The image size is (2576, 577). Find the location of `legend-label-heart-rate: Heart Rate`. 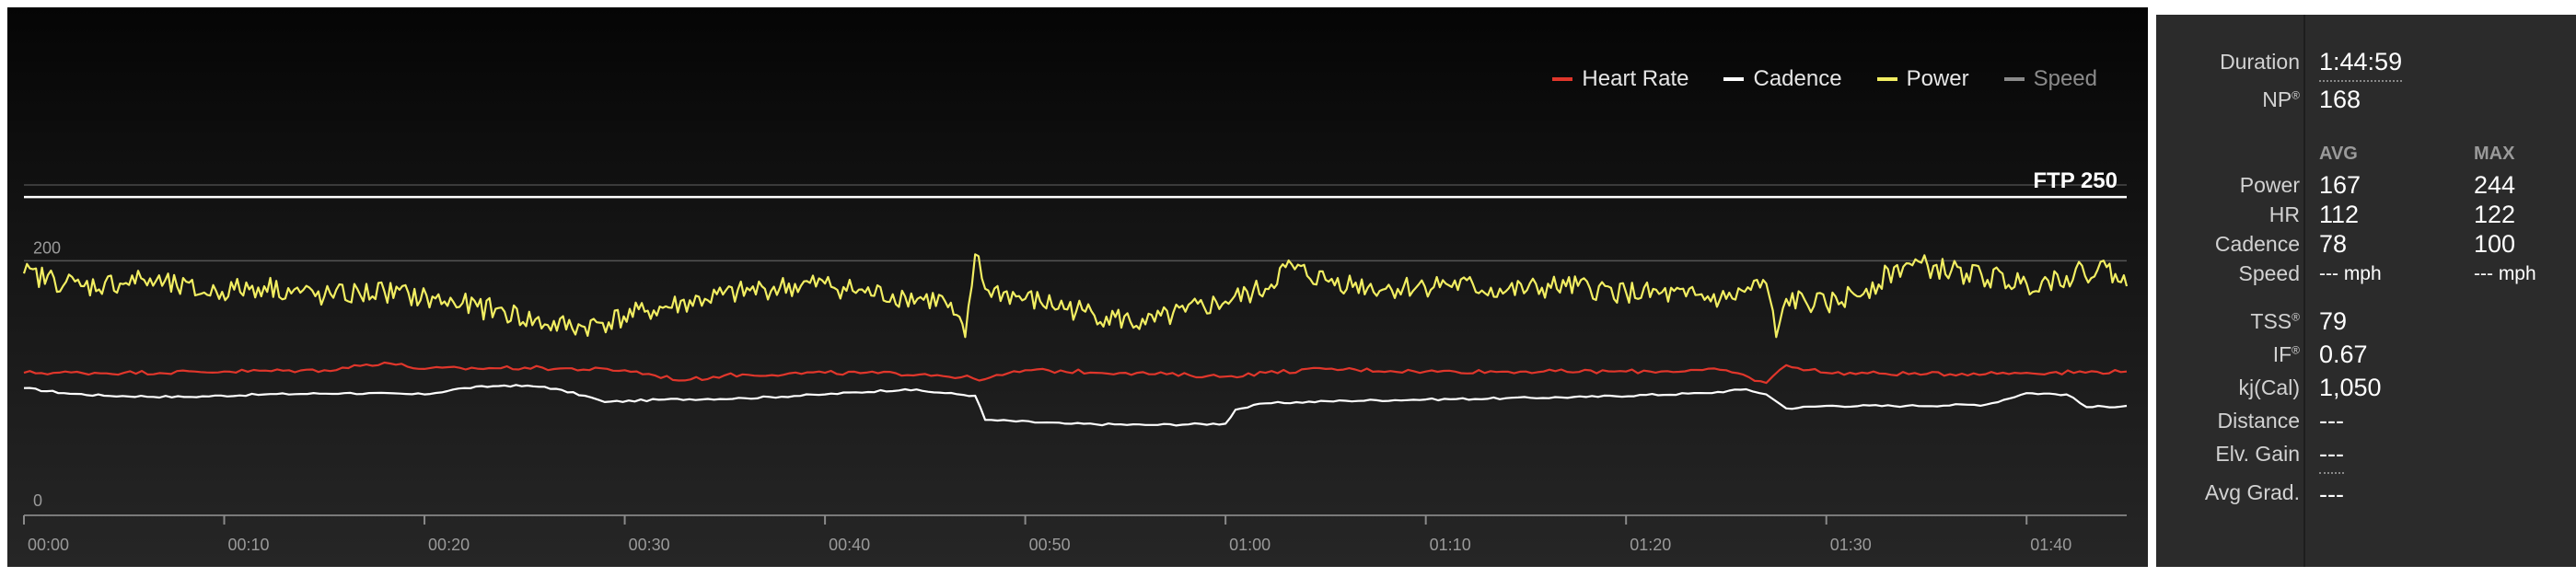

legend-label-heart-rate: Heart Rate is located at coordinates (1635, 78).